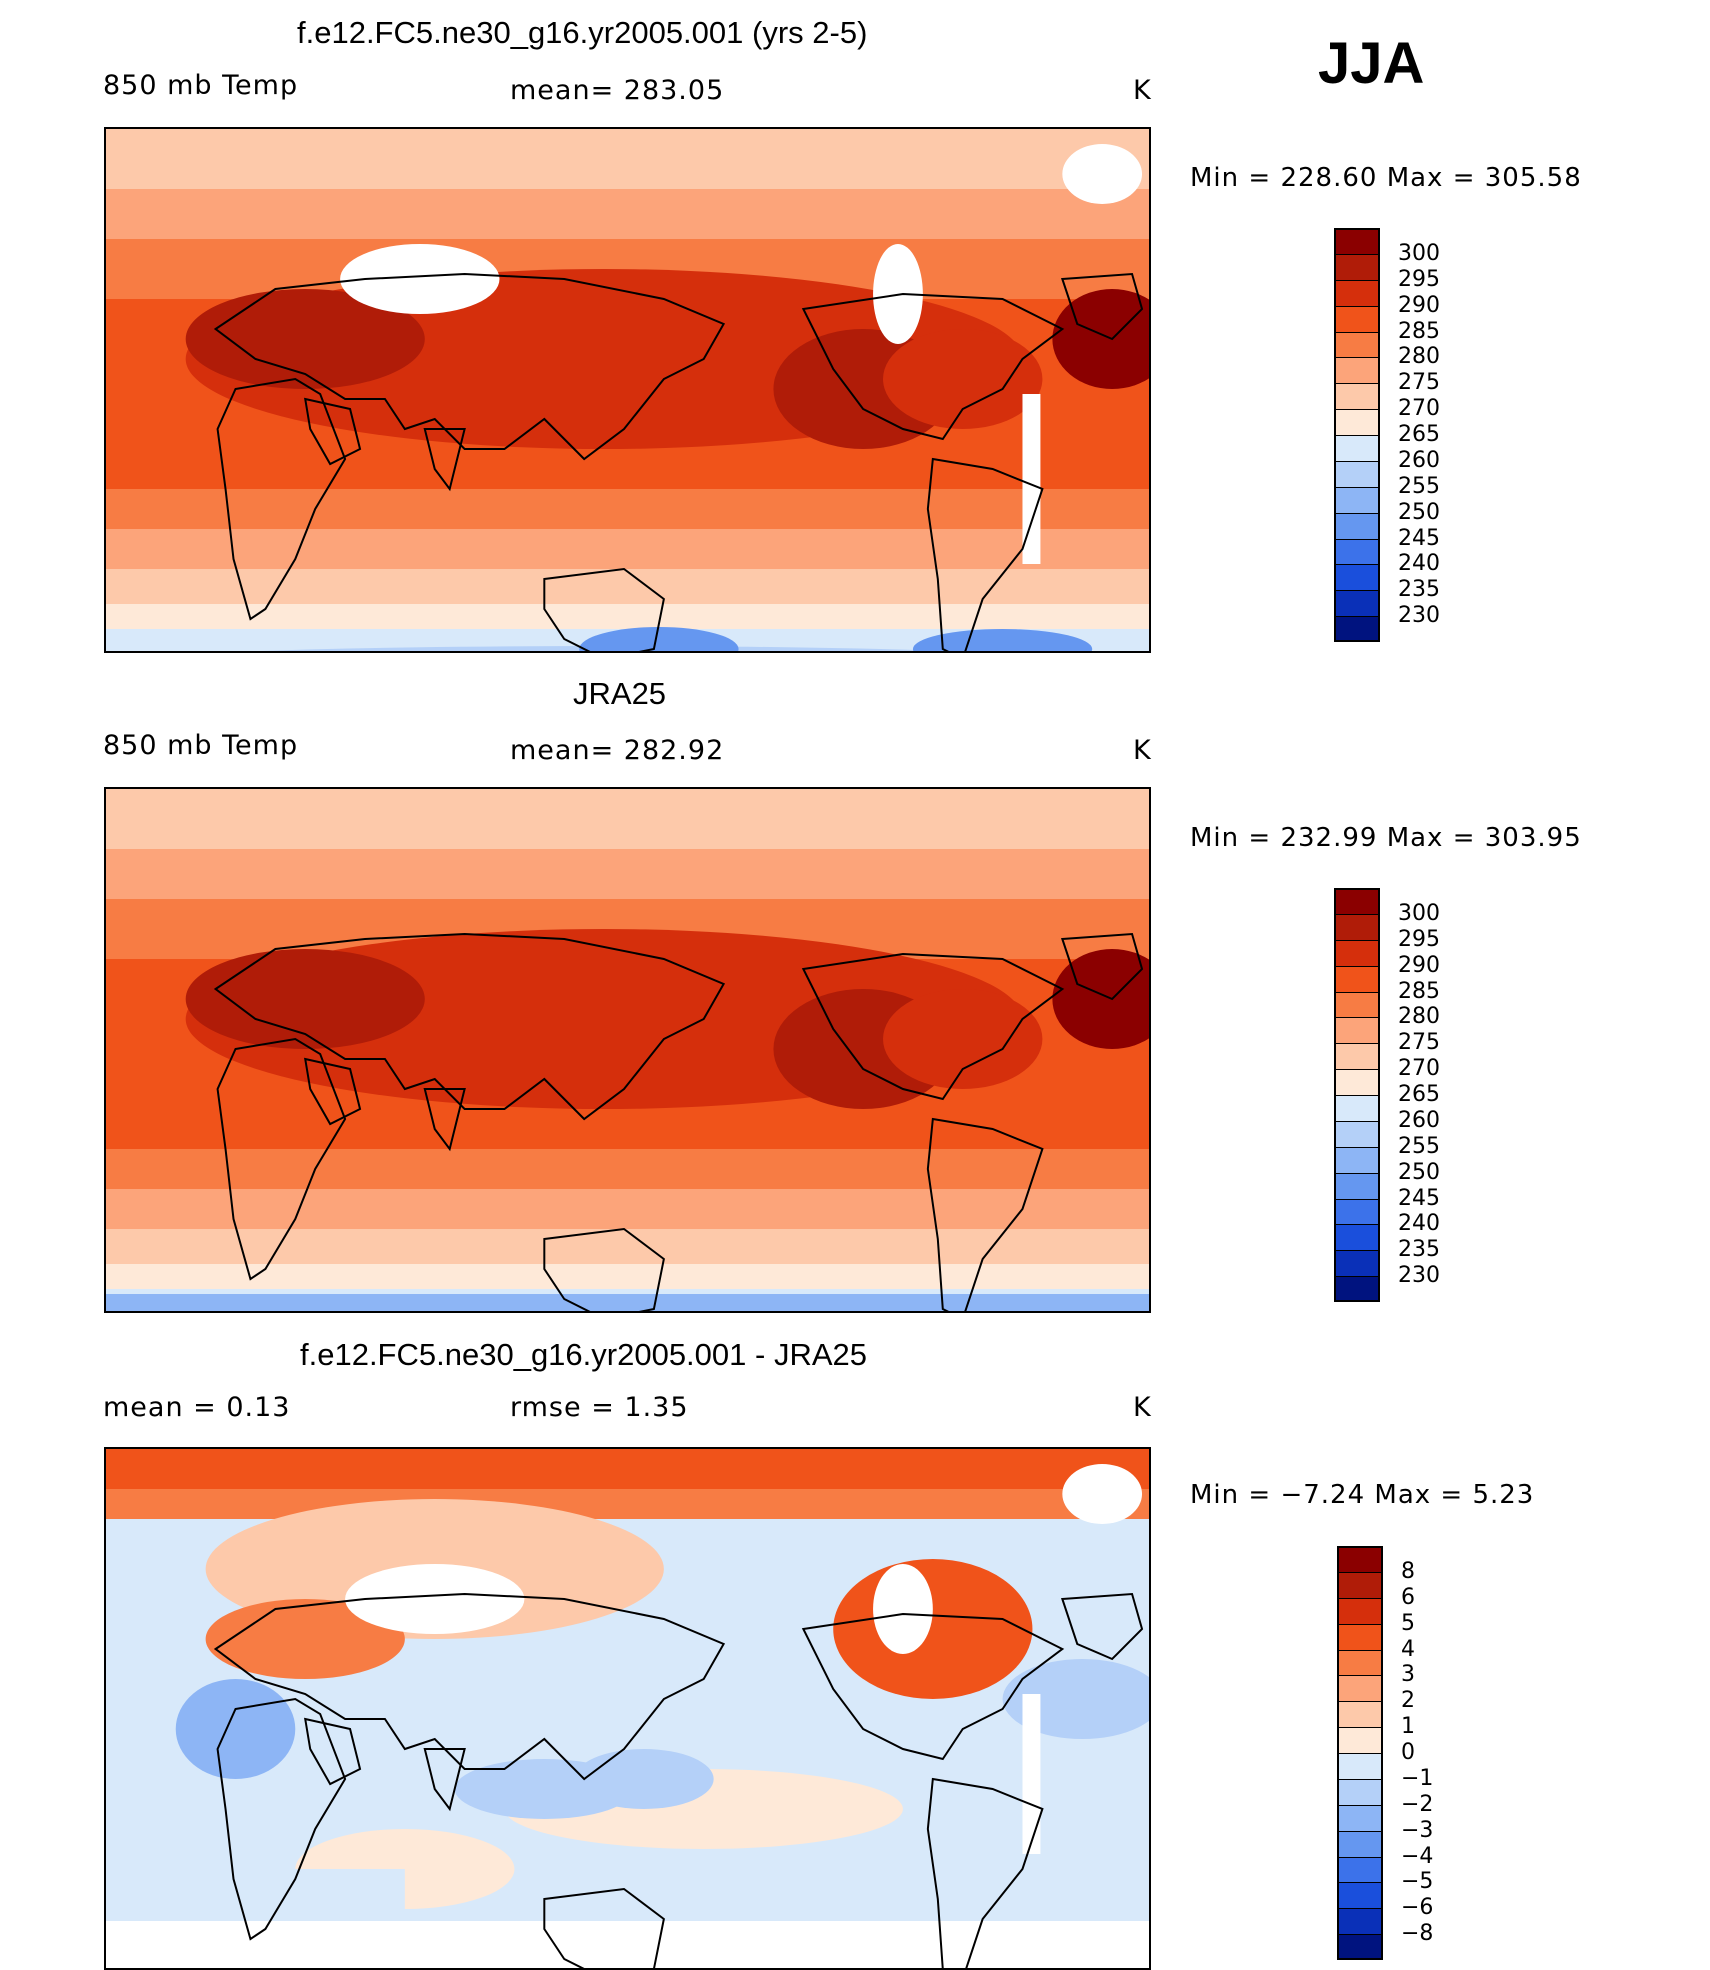 The height and width of the screenshot is (1970, 1710). I want to click on colorbar-tick-label: 4, so click(1408, 1649).